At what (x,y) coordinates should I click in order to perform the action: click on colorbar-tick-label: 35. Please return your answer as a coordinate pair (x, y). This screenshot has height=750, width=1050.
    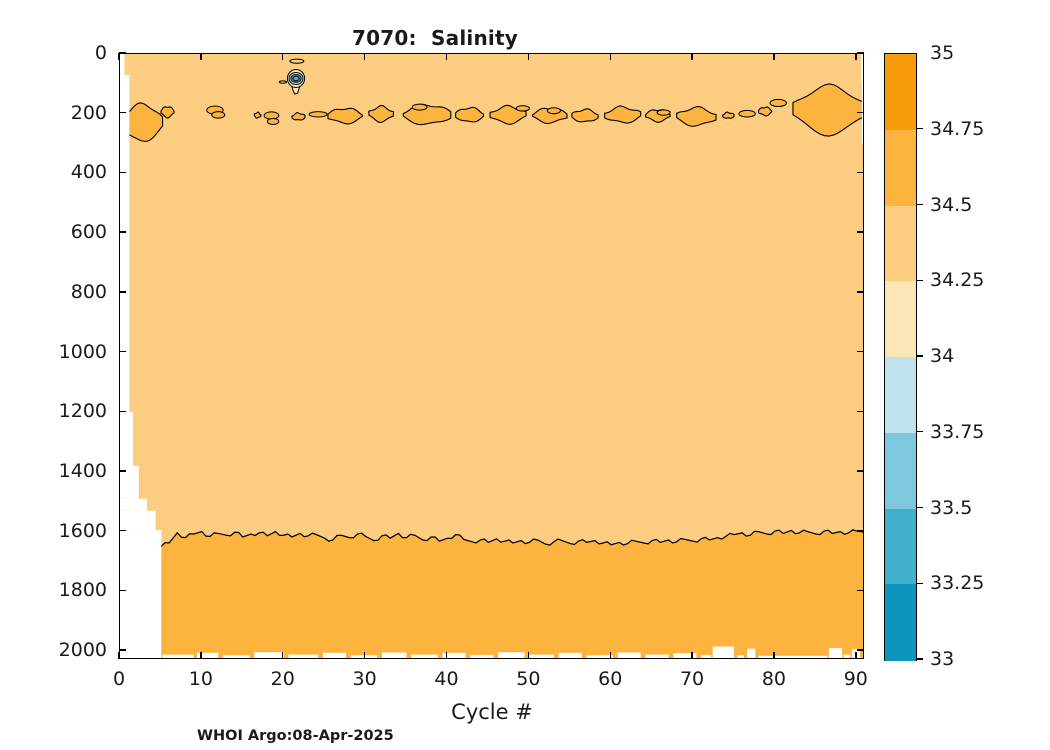
    Looking at the image, I should click on (942, 53).